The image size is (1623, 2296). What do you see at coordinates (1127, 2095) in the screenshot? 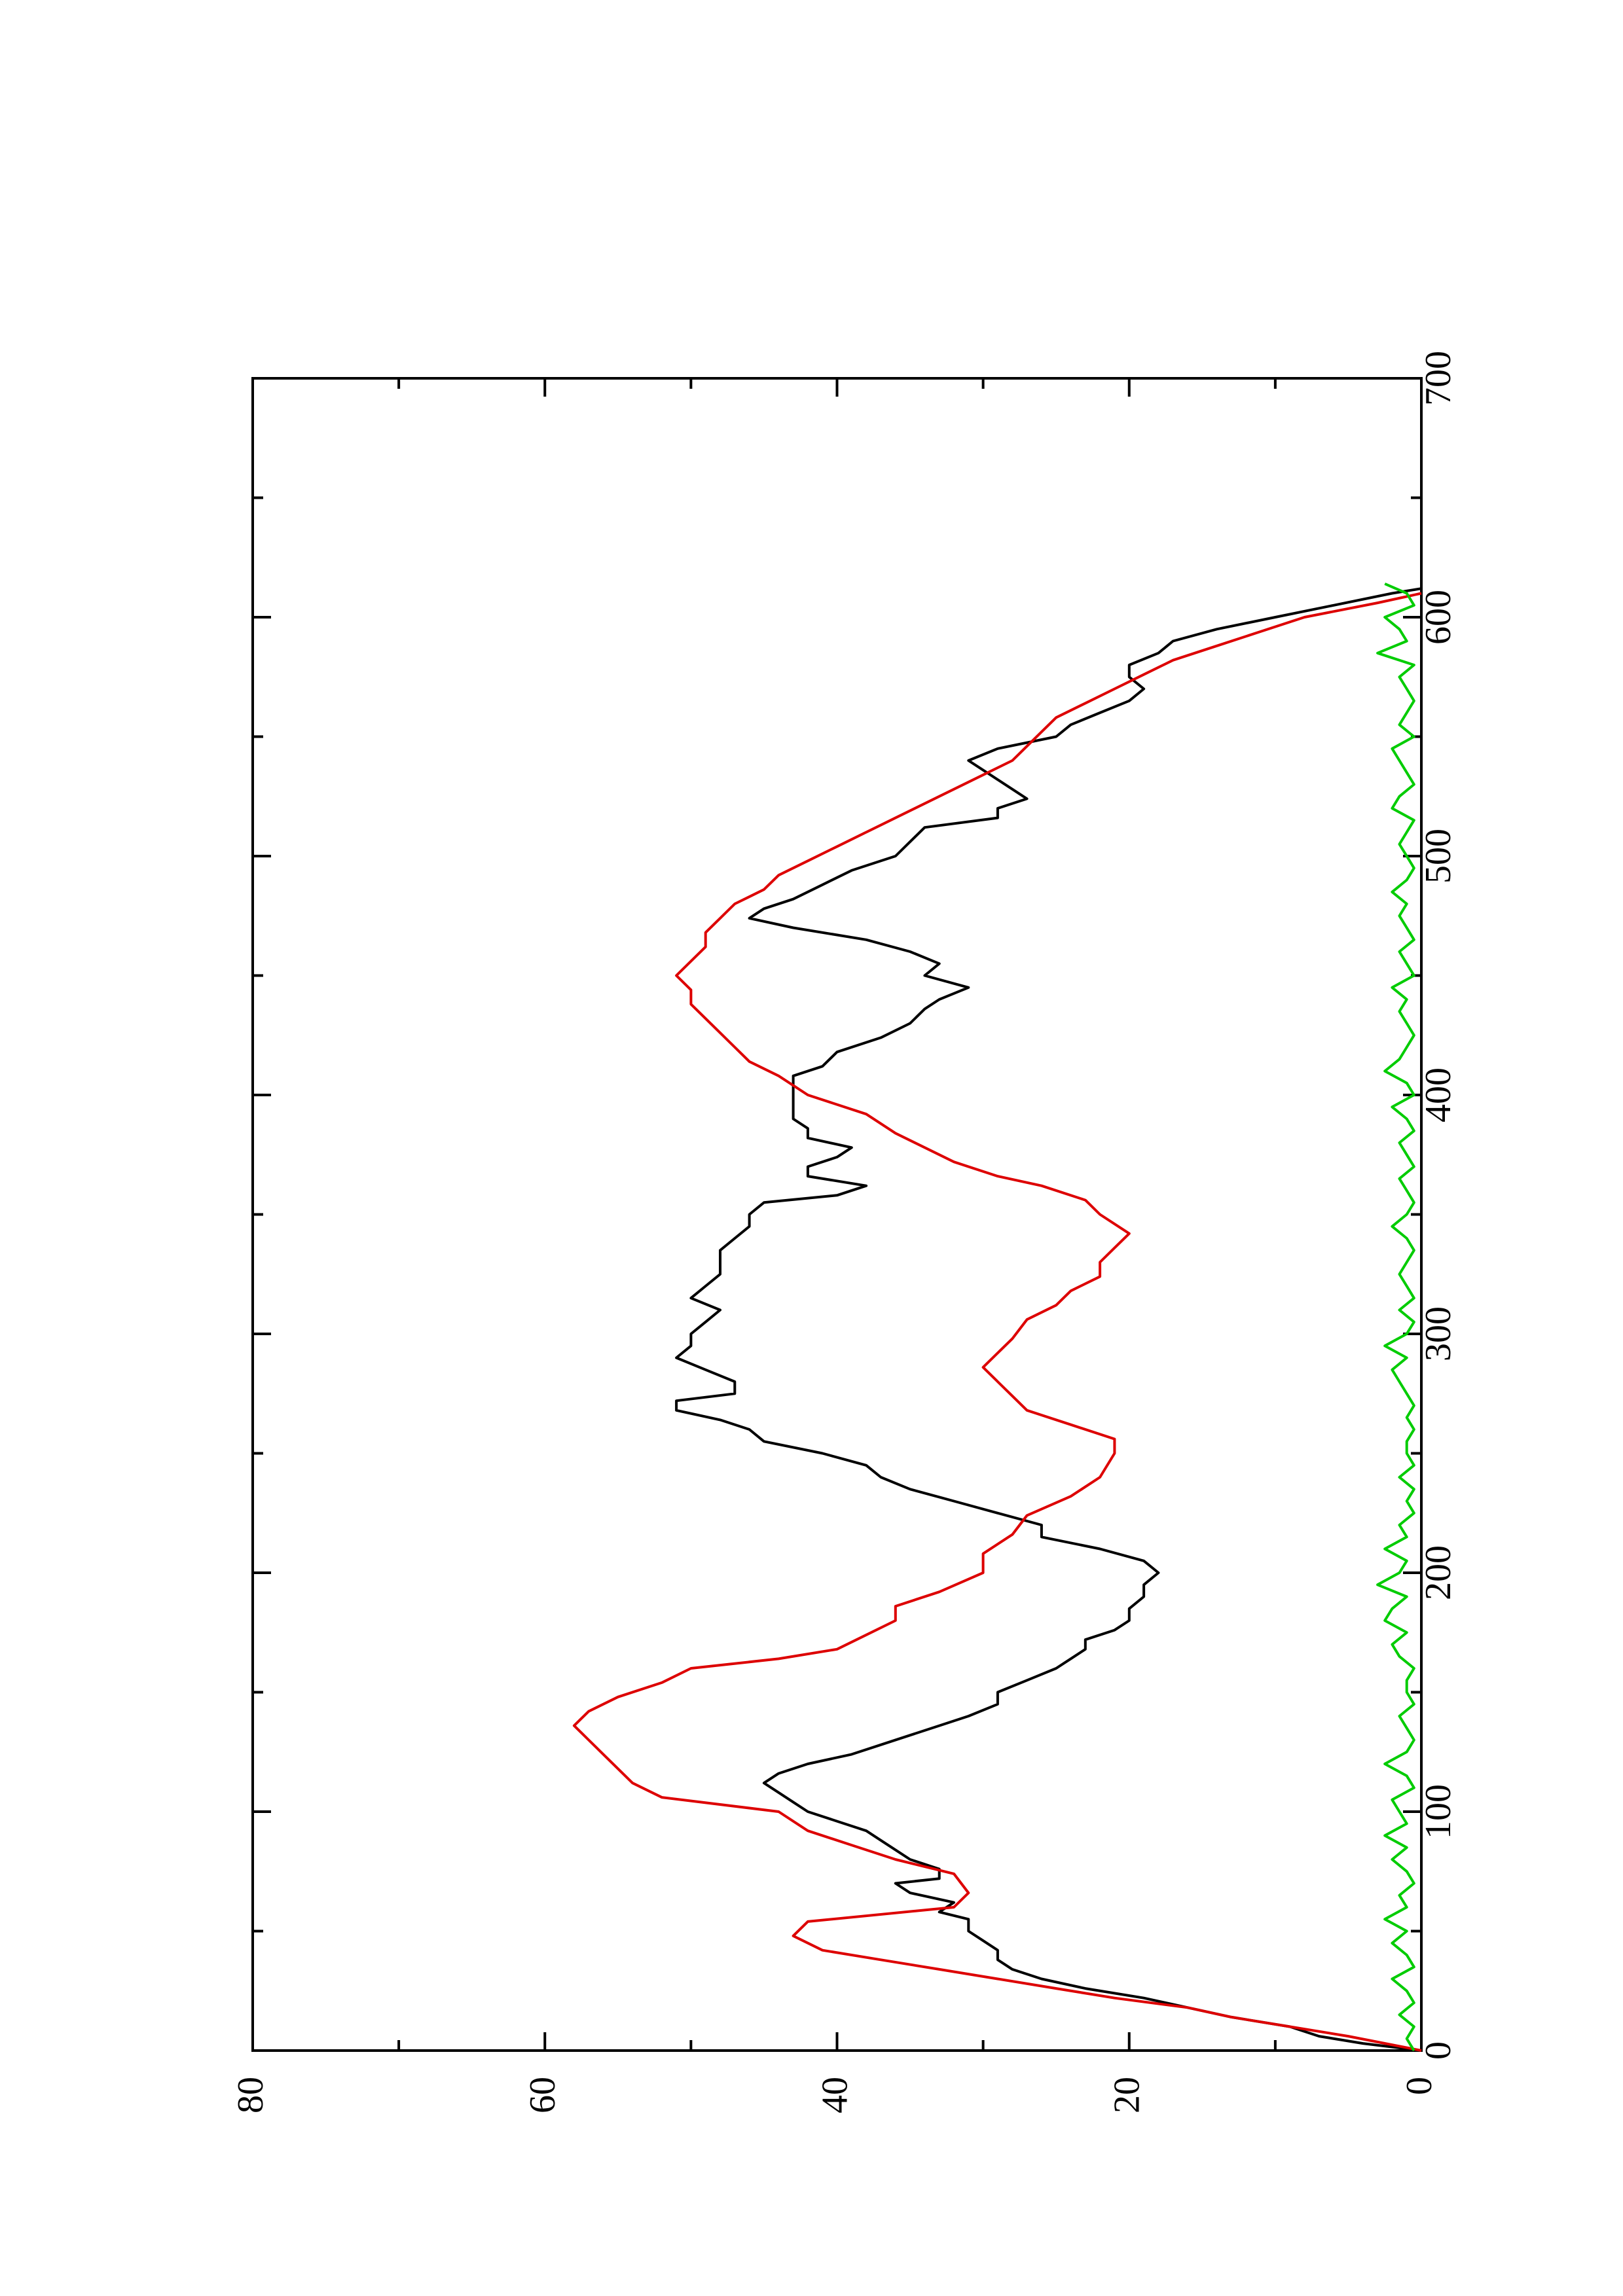
I see `y-tick-label: 20` at bounding box center [1127, 2095].